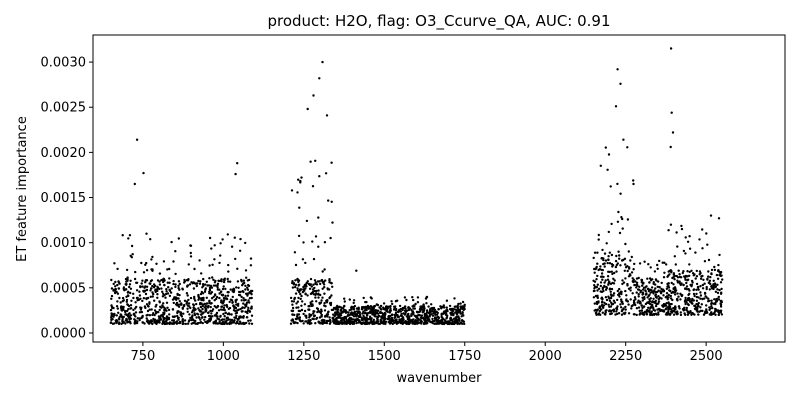 The image size is (800, 400). What do you see at coordinates (64, 243) in the screenshot?
I see `y-tick-label: 0.0010` at bounding box center [64, 243].